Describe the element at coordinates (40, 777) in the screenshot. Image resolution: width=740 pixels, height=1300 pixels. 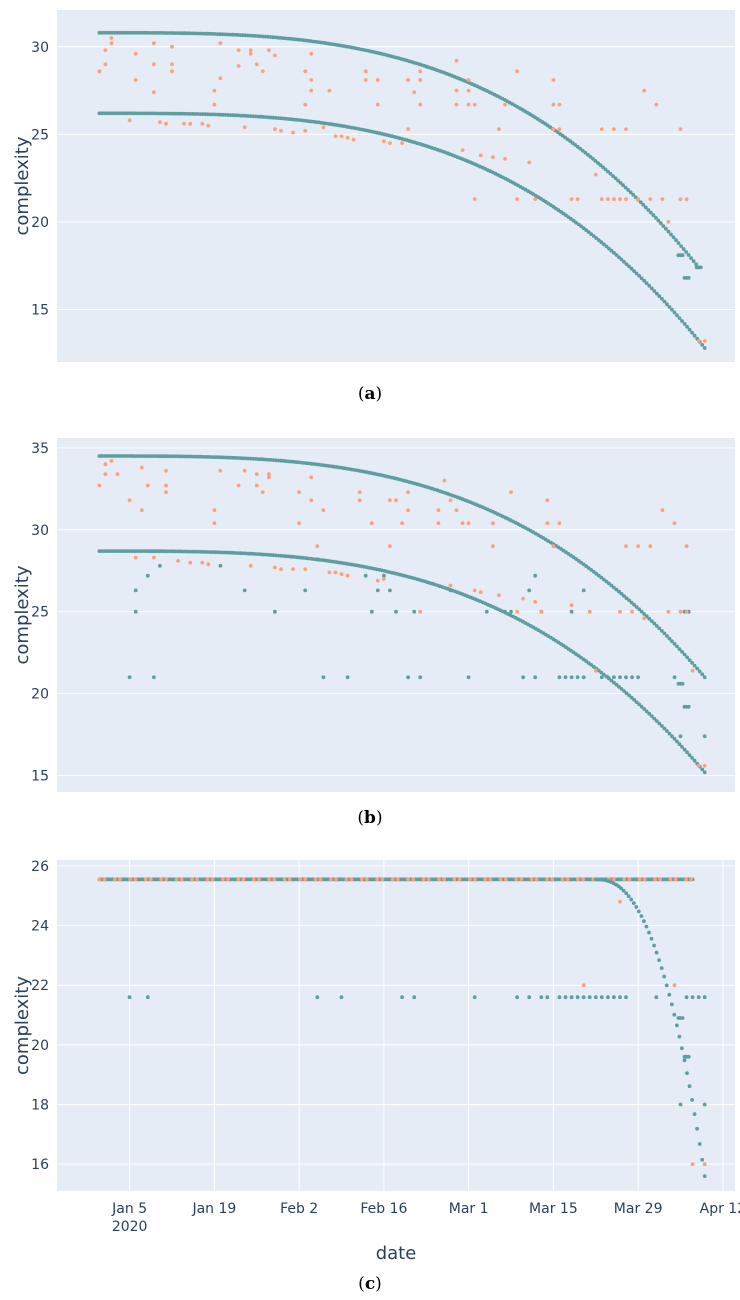
I see `y-tick-label: 15` at that location.